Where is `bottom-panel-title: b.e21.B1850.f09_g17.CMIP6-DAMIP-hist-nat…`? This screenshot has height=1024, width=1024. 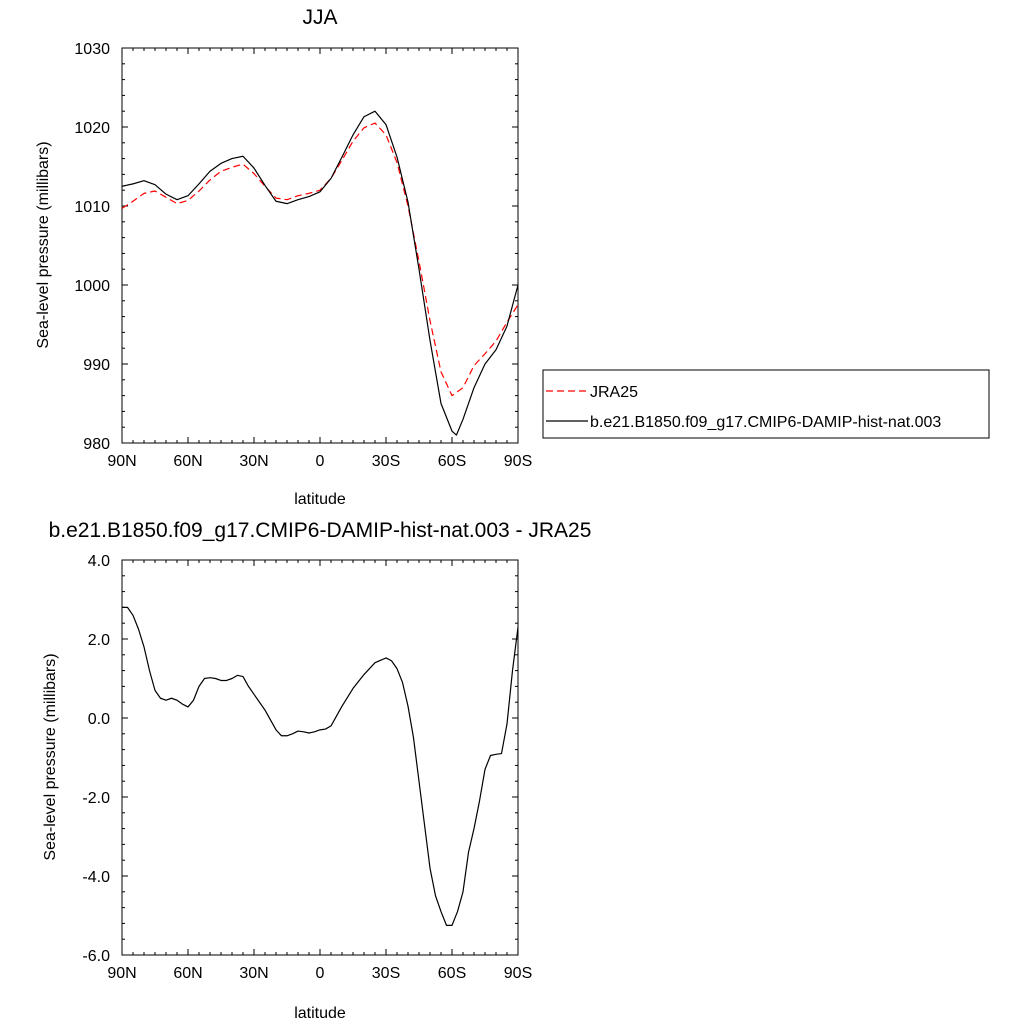
bottom-panel-title: b.e21.B1850.f09_g17.CMIP6-DAMIP-hist-nat… is located at coordinates (320, 530).